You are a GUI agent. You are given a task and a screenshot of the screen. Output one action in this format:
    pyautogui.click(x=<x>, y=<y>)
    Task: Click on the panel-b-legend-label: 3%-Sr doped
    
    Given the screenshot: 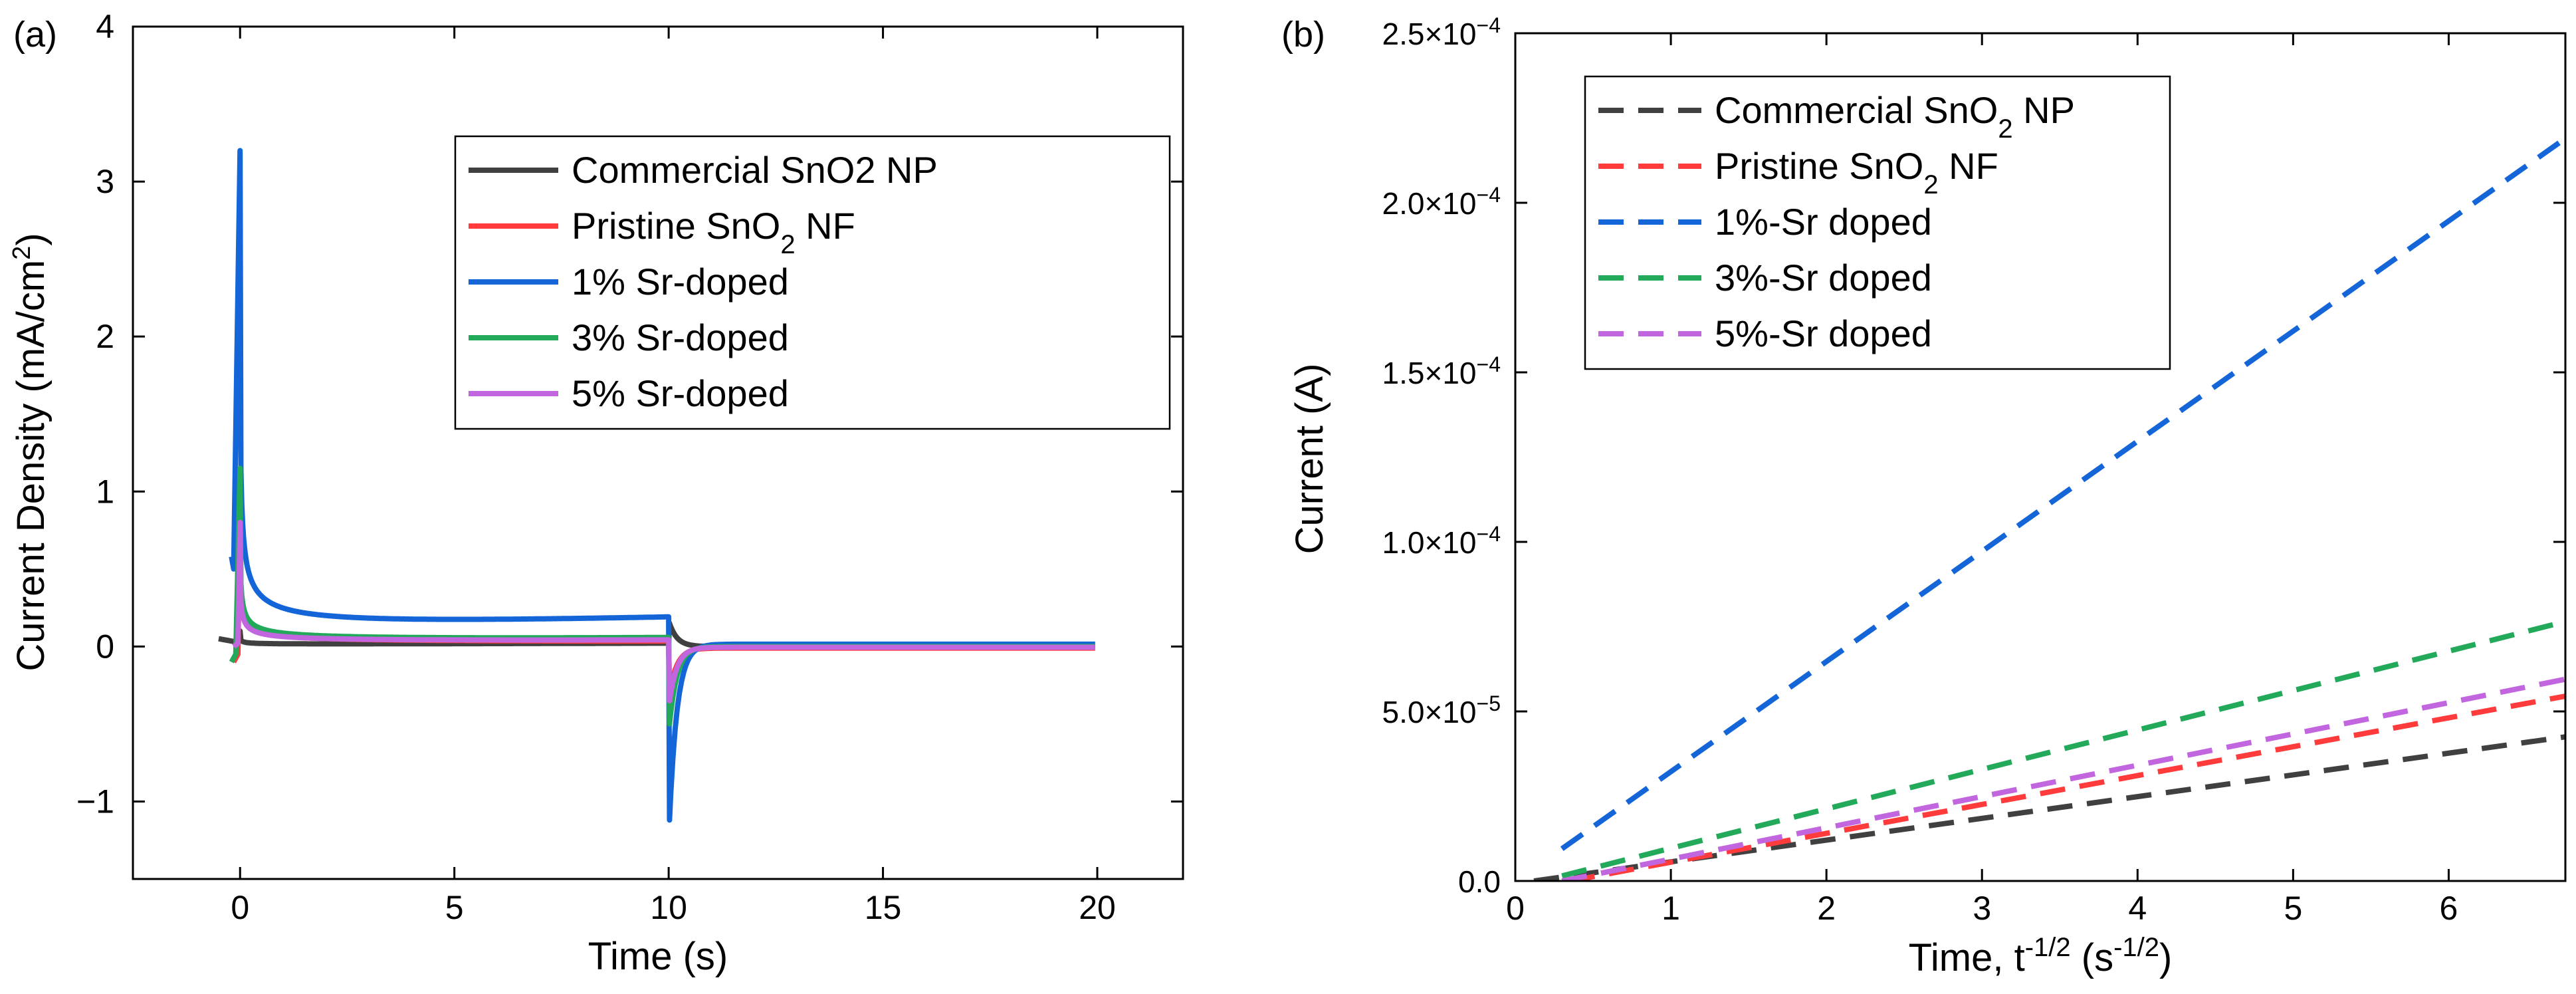 What is the action you would take?
    pyautogui.click(x=1823, y=278)
    